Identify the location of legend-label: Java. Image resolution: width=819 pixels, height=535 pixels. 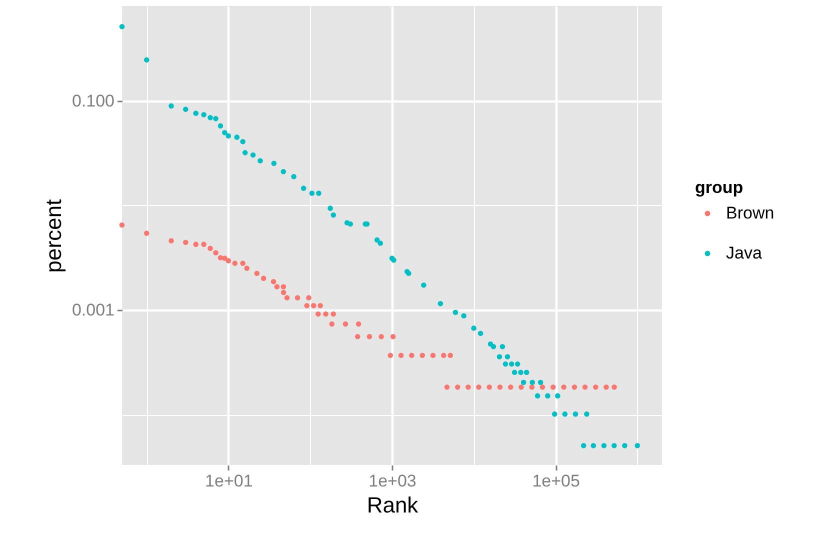
(744, 253).